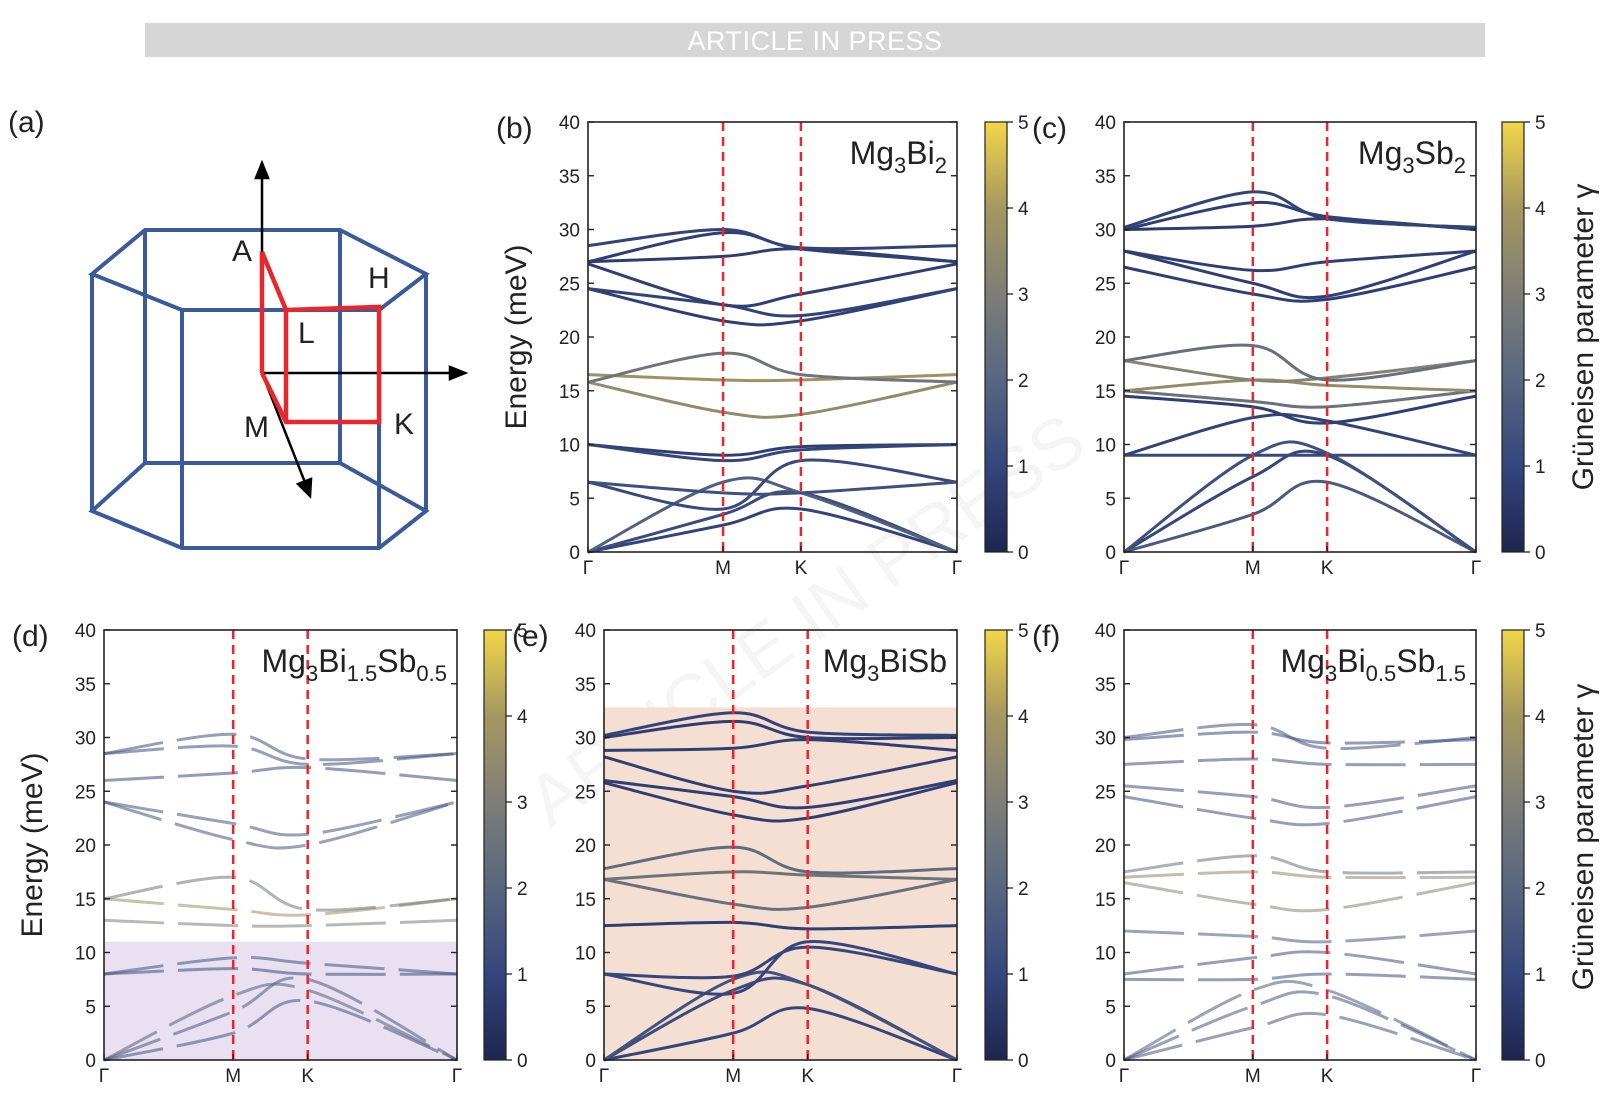 Image resolution: width=1619 pixels, height=1103 pixels. What do you see at coordinates (404, 424) in the screenshot?
I see `bz-point-K: K` at bounding box center [404, 424].